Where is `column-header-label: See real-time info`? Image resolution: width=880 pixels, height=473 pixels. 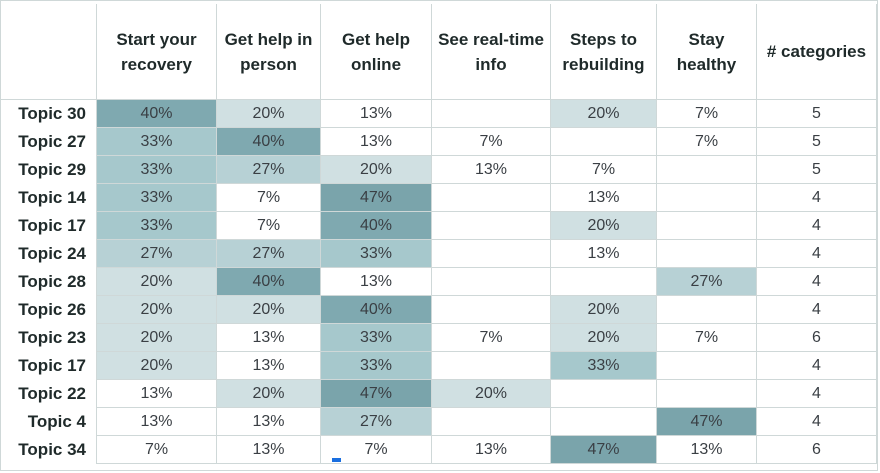 column-header-label: See real-time info is located at coordinates (491, 51).